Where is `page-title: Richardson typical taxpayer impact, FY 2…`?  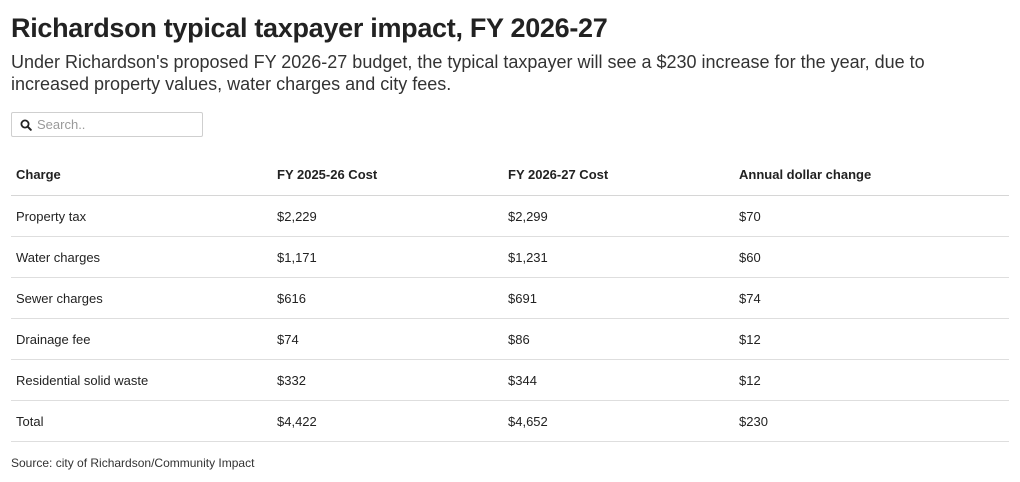
page-title: Richardson typical taxpayer impact, FY 2… is located at coordinates (309, 28).